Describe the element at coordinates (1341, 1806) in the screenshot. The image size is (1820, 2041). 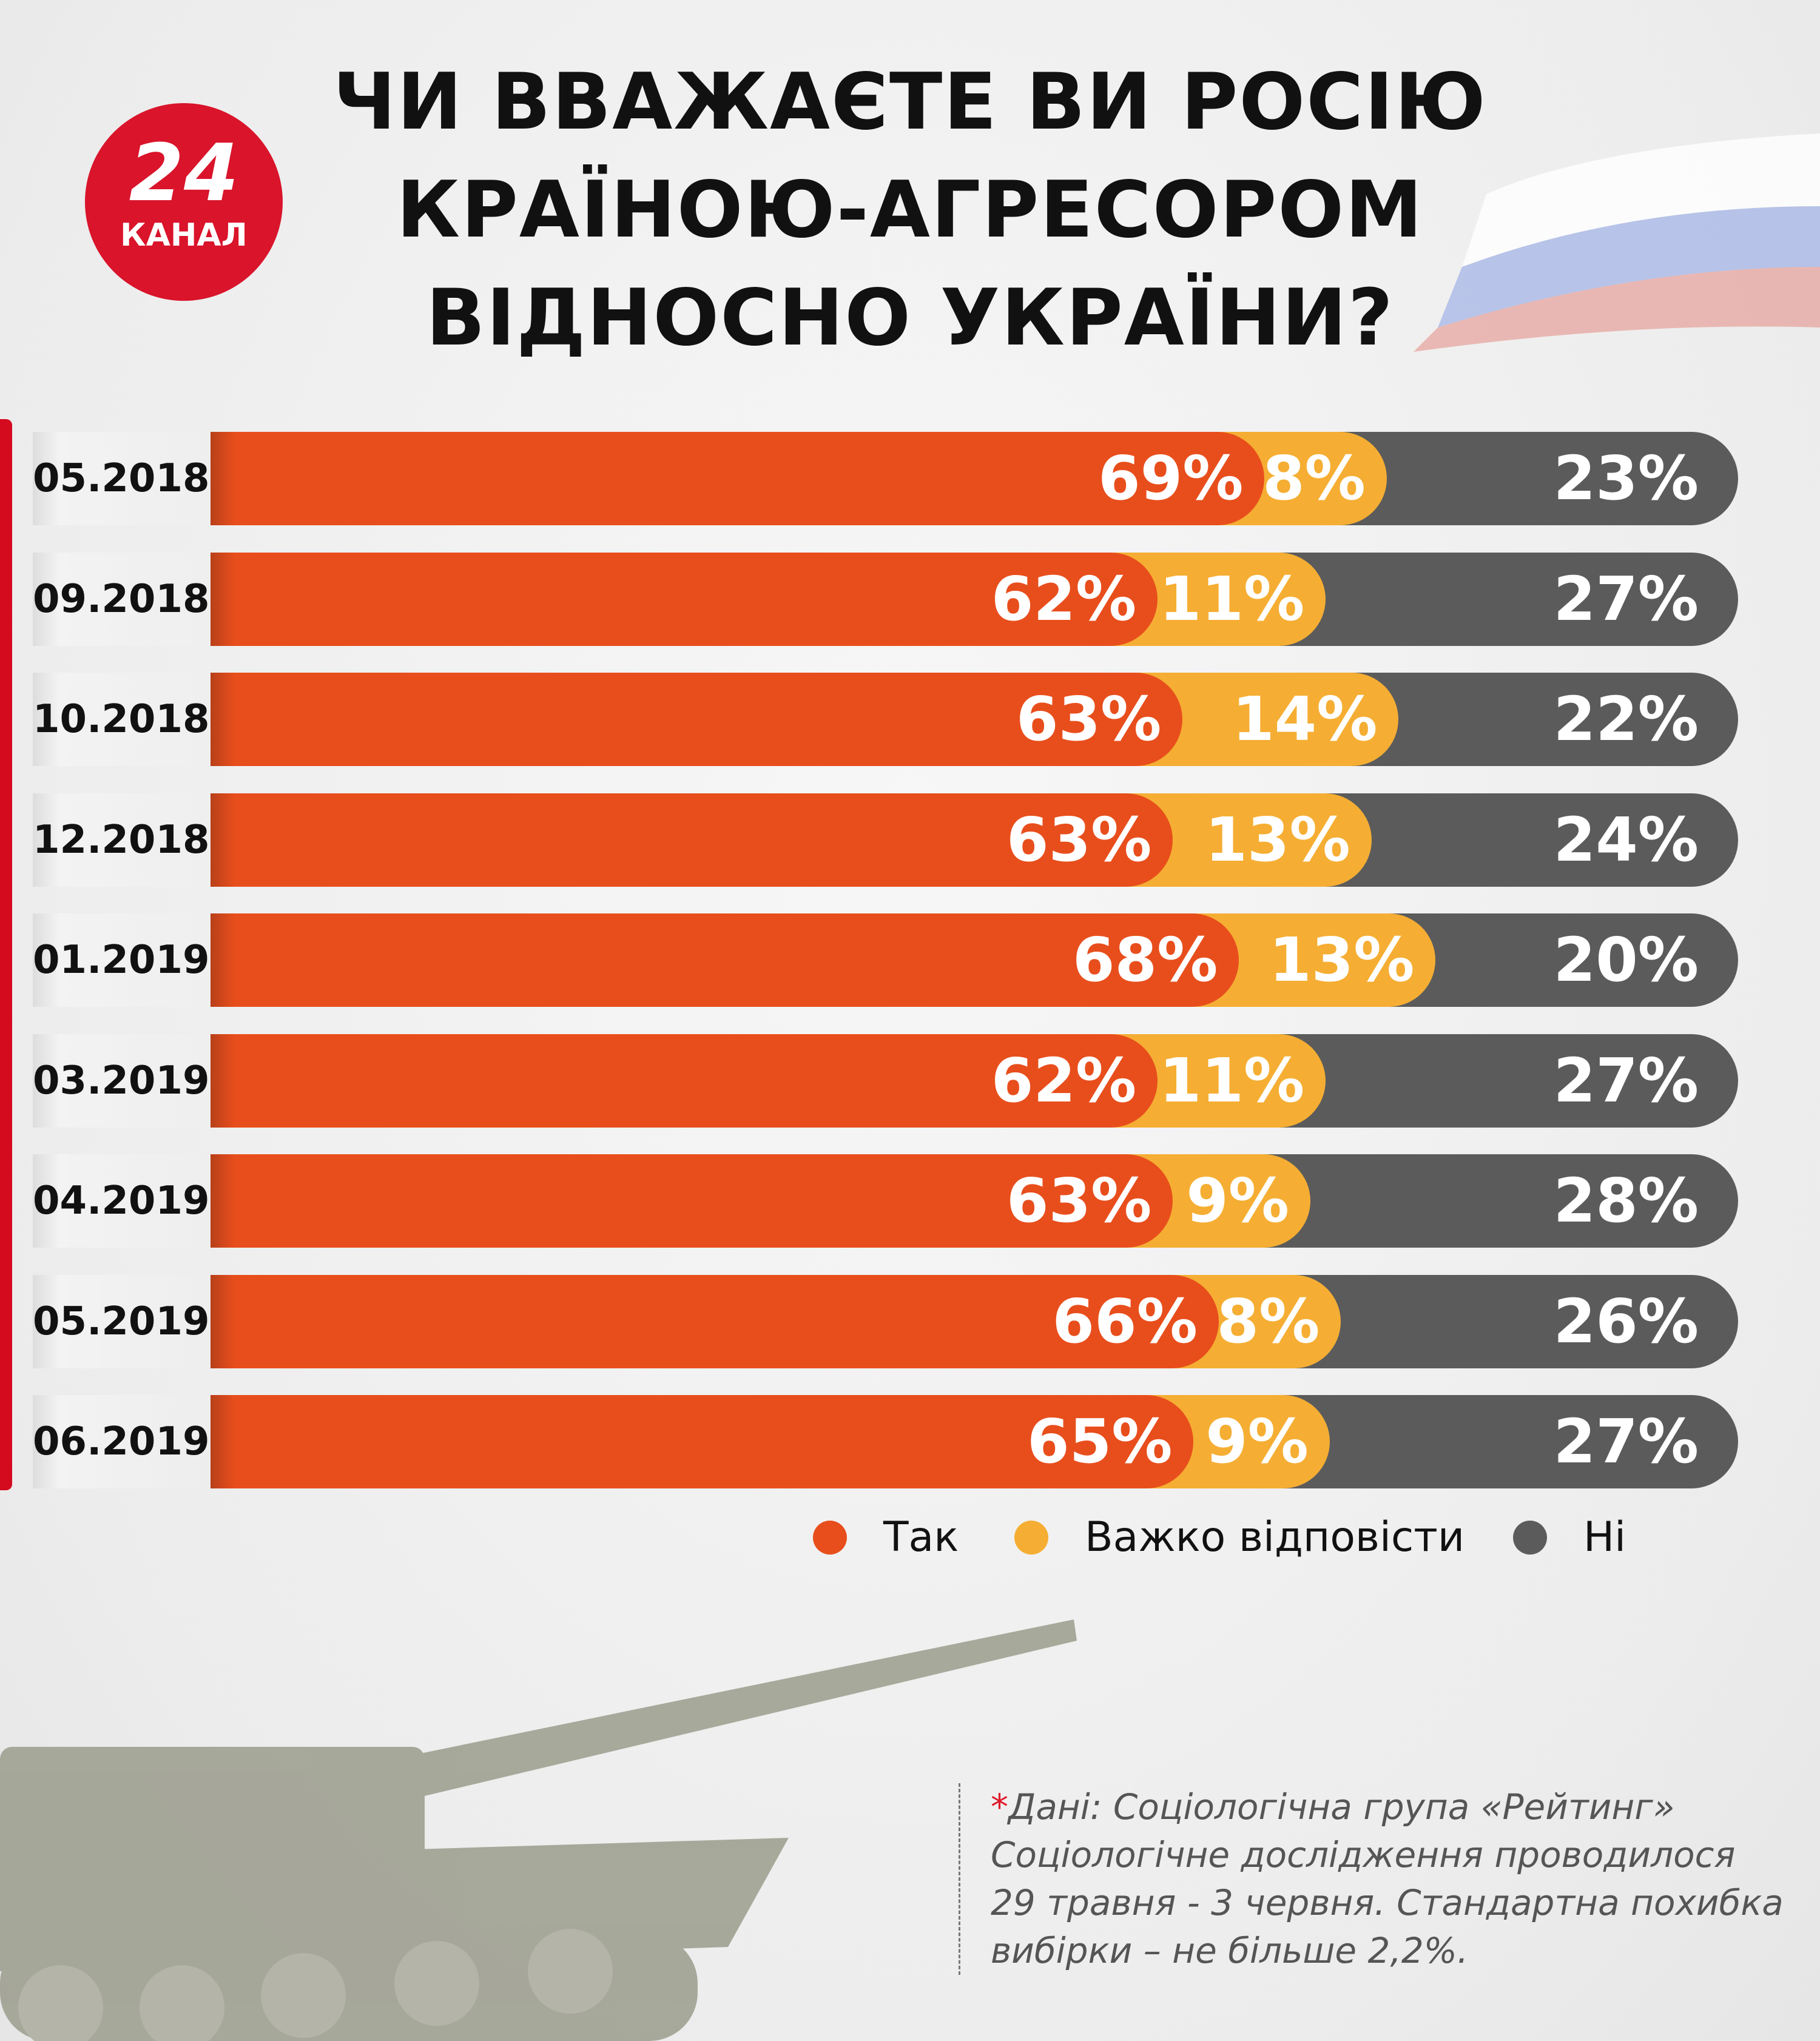
I see `footnote-line-1: Дані: Соціологічна група «Рейтинг»` at that location.